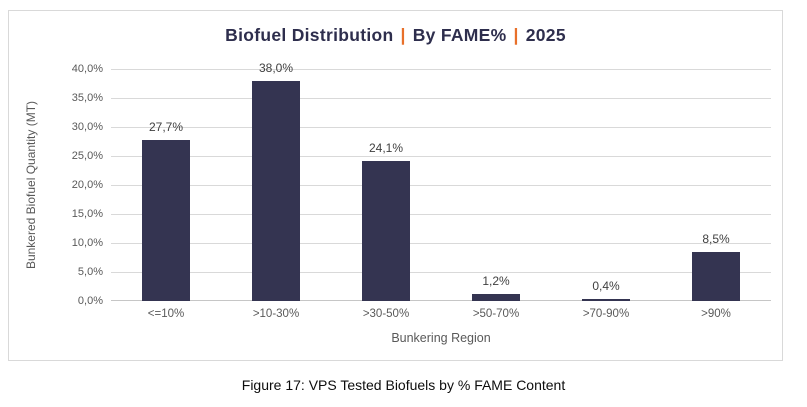  I want to click on bar-value-label: 27,7%, so click(166, 127).